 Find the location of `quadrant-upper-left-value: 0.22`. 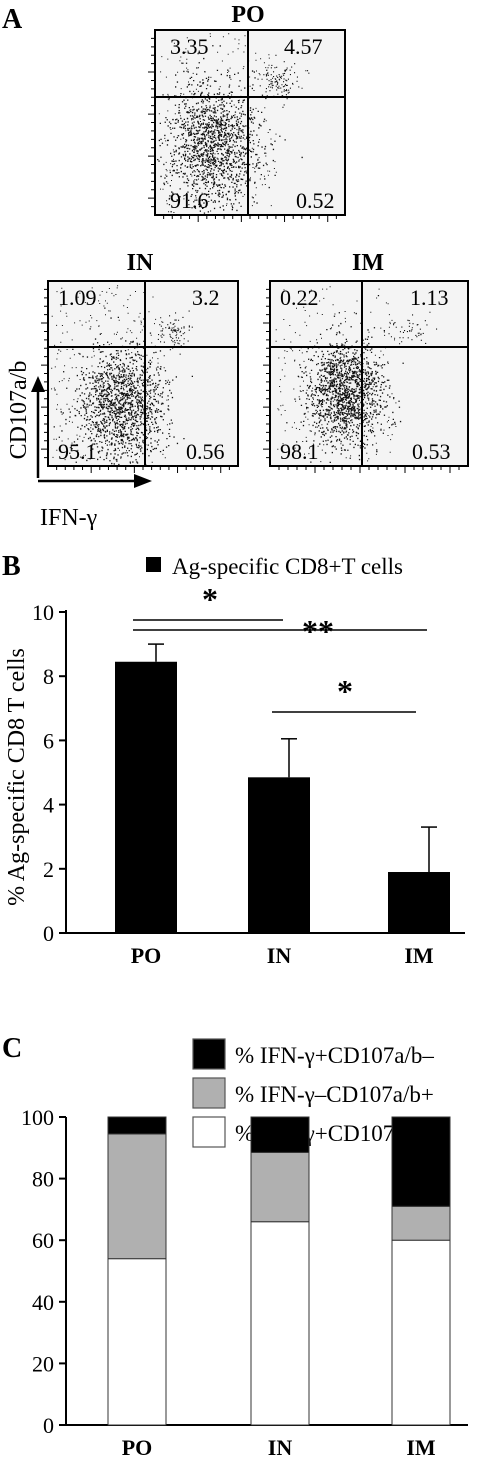

quadrant-upper-left-value: 0.22 is located at coordinates (299, 297).